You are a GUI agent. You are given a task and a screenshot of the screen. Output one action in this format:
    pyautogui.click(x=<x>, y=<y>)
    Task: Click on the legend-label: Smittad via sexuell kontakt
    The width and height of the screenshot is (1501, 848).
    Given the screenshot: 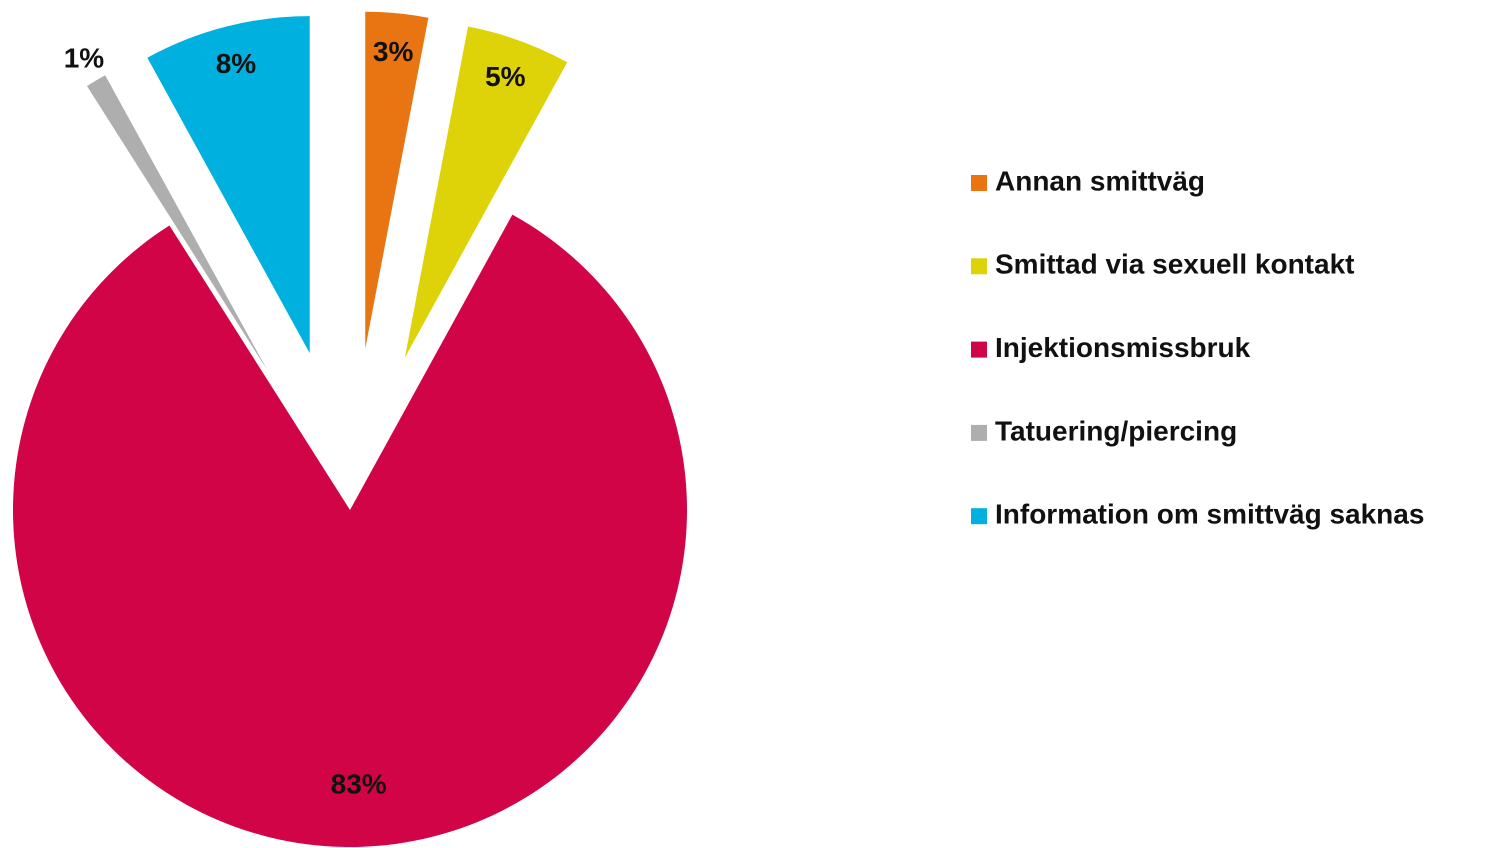 What is the action you would take?
    pyautogui.click(x=1174, y=264)
    